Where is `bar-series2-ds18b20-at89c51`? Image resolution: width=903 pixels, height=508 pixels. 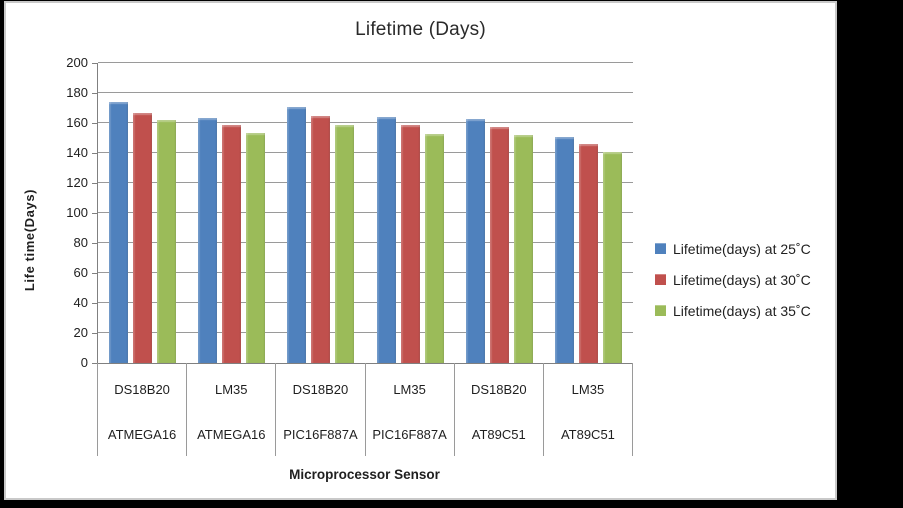
bar-series2-ds18b20-at89c51 is located at coordinates (499, 244).